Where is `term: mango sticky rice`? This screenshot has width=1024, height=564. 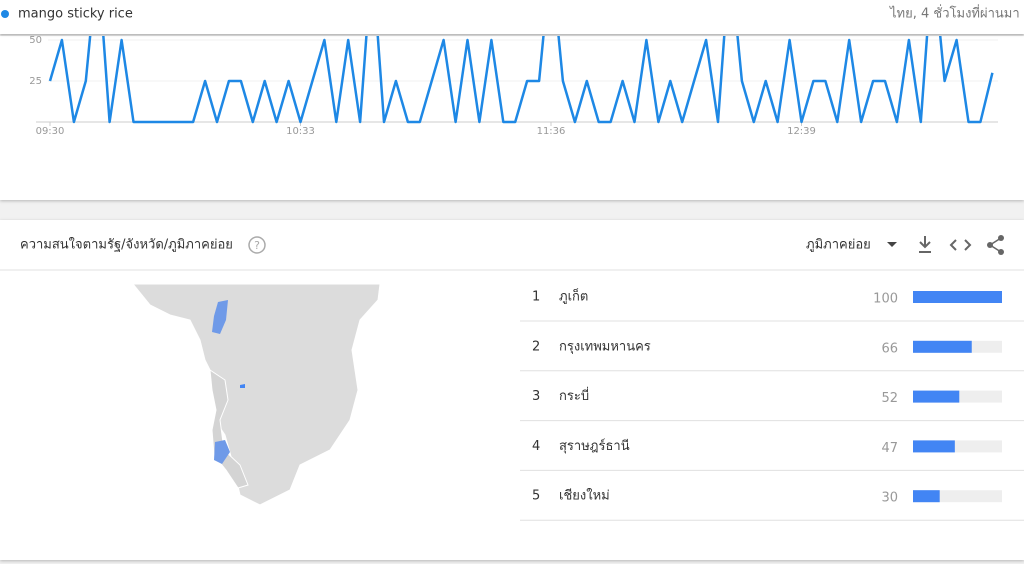
term: mango sticky rice is located at coordinates (75, 14).